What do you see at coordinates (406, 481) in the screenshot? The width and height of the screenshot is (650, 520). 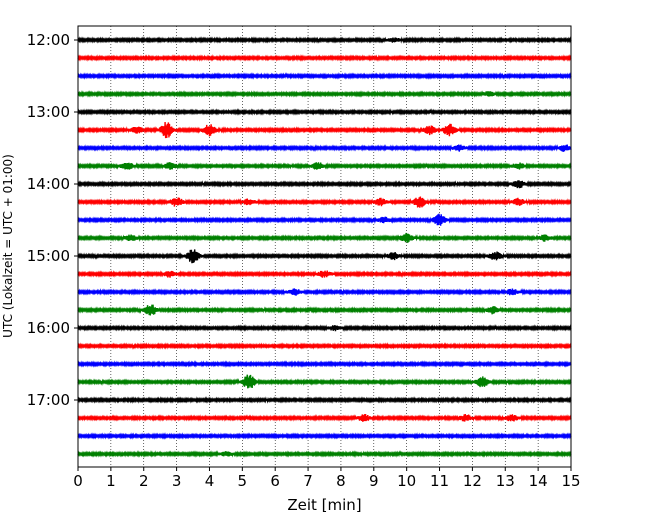 I see `x-tick-label: 10` at bounding box center [406, 481].